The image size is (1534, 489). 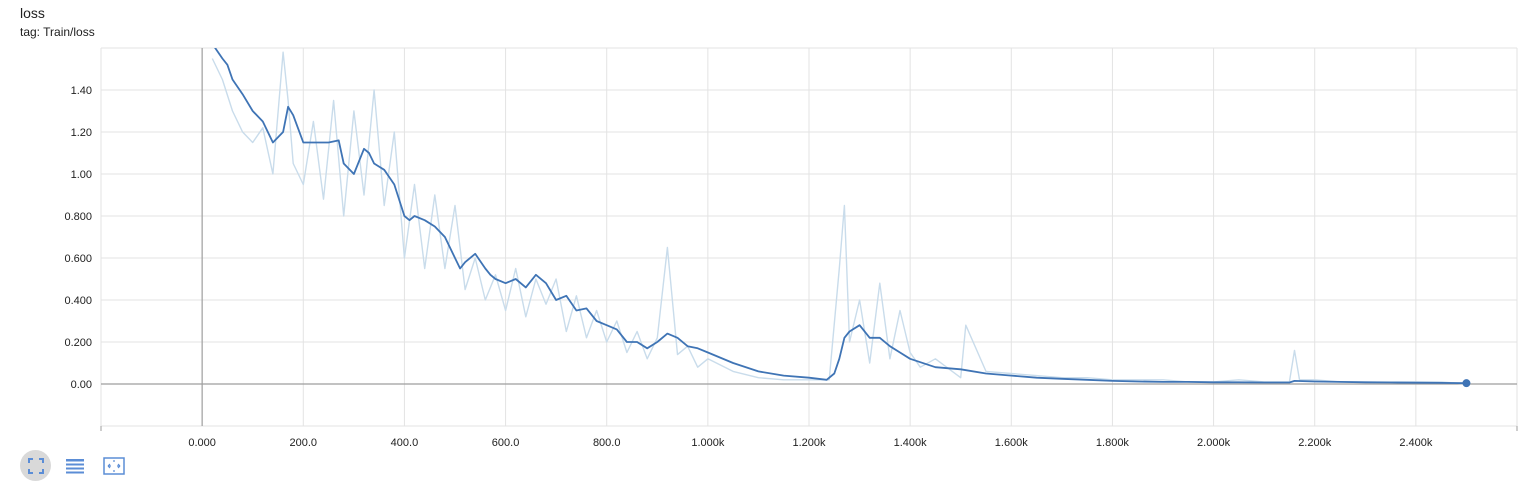 I want to click on x-tick-label: 0.000, so click(x=202, y=443).